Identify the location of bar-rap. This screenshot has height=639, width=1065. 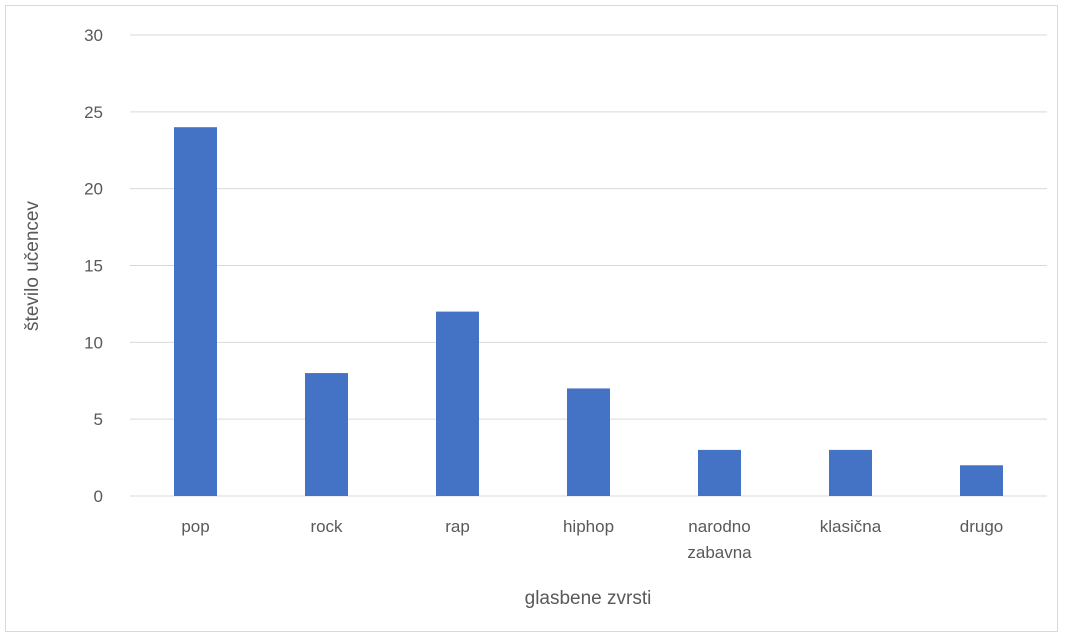
(457, 403).